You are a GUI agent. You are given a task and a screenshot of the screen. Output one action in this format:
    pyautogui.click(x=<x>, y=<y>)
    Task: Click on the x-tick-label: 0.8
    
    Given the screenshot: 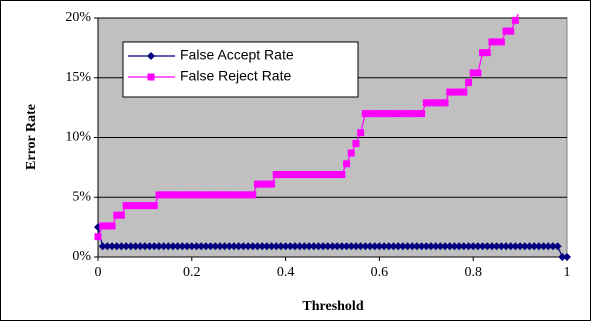 What is the action you would take?
    pyautogui.click(x=473, y=272)
    